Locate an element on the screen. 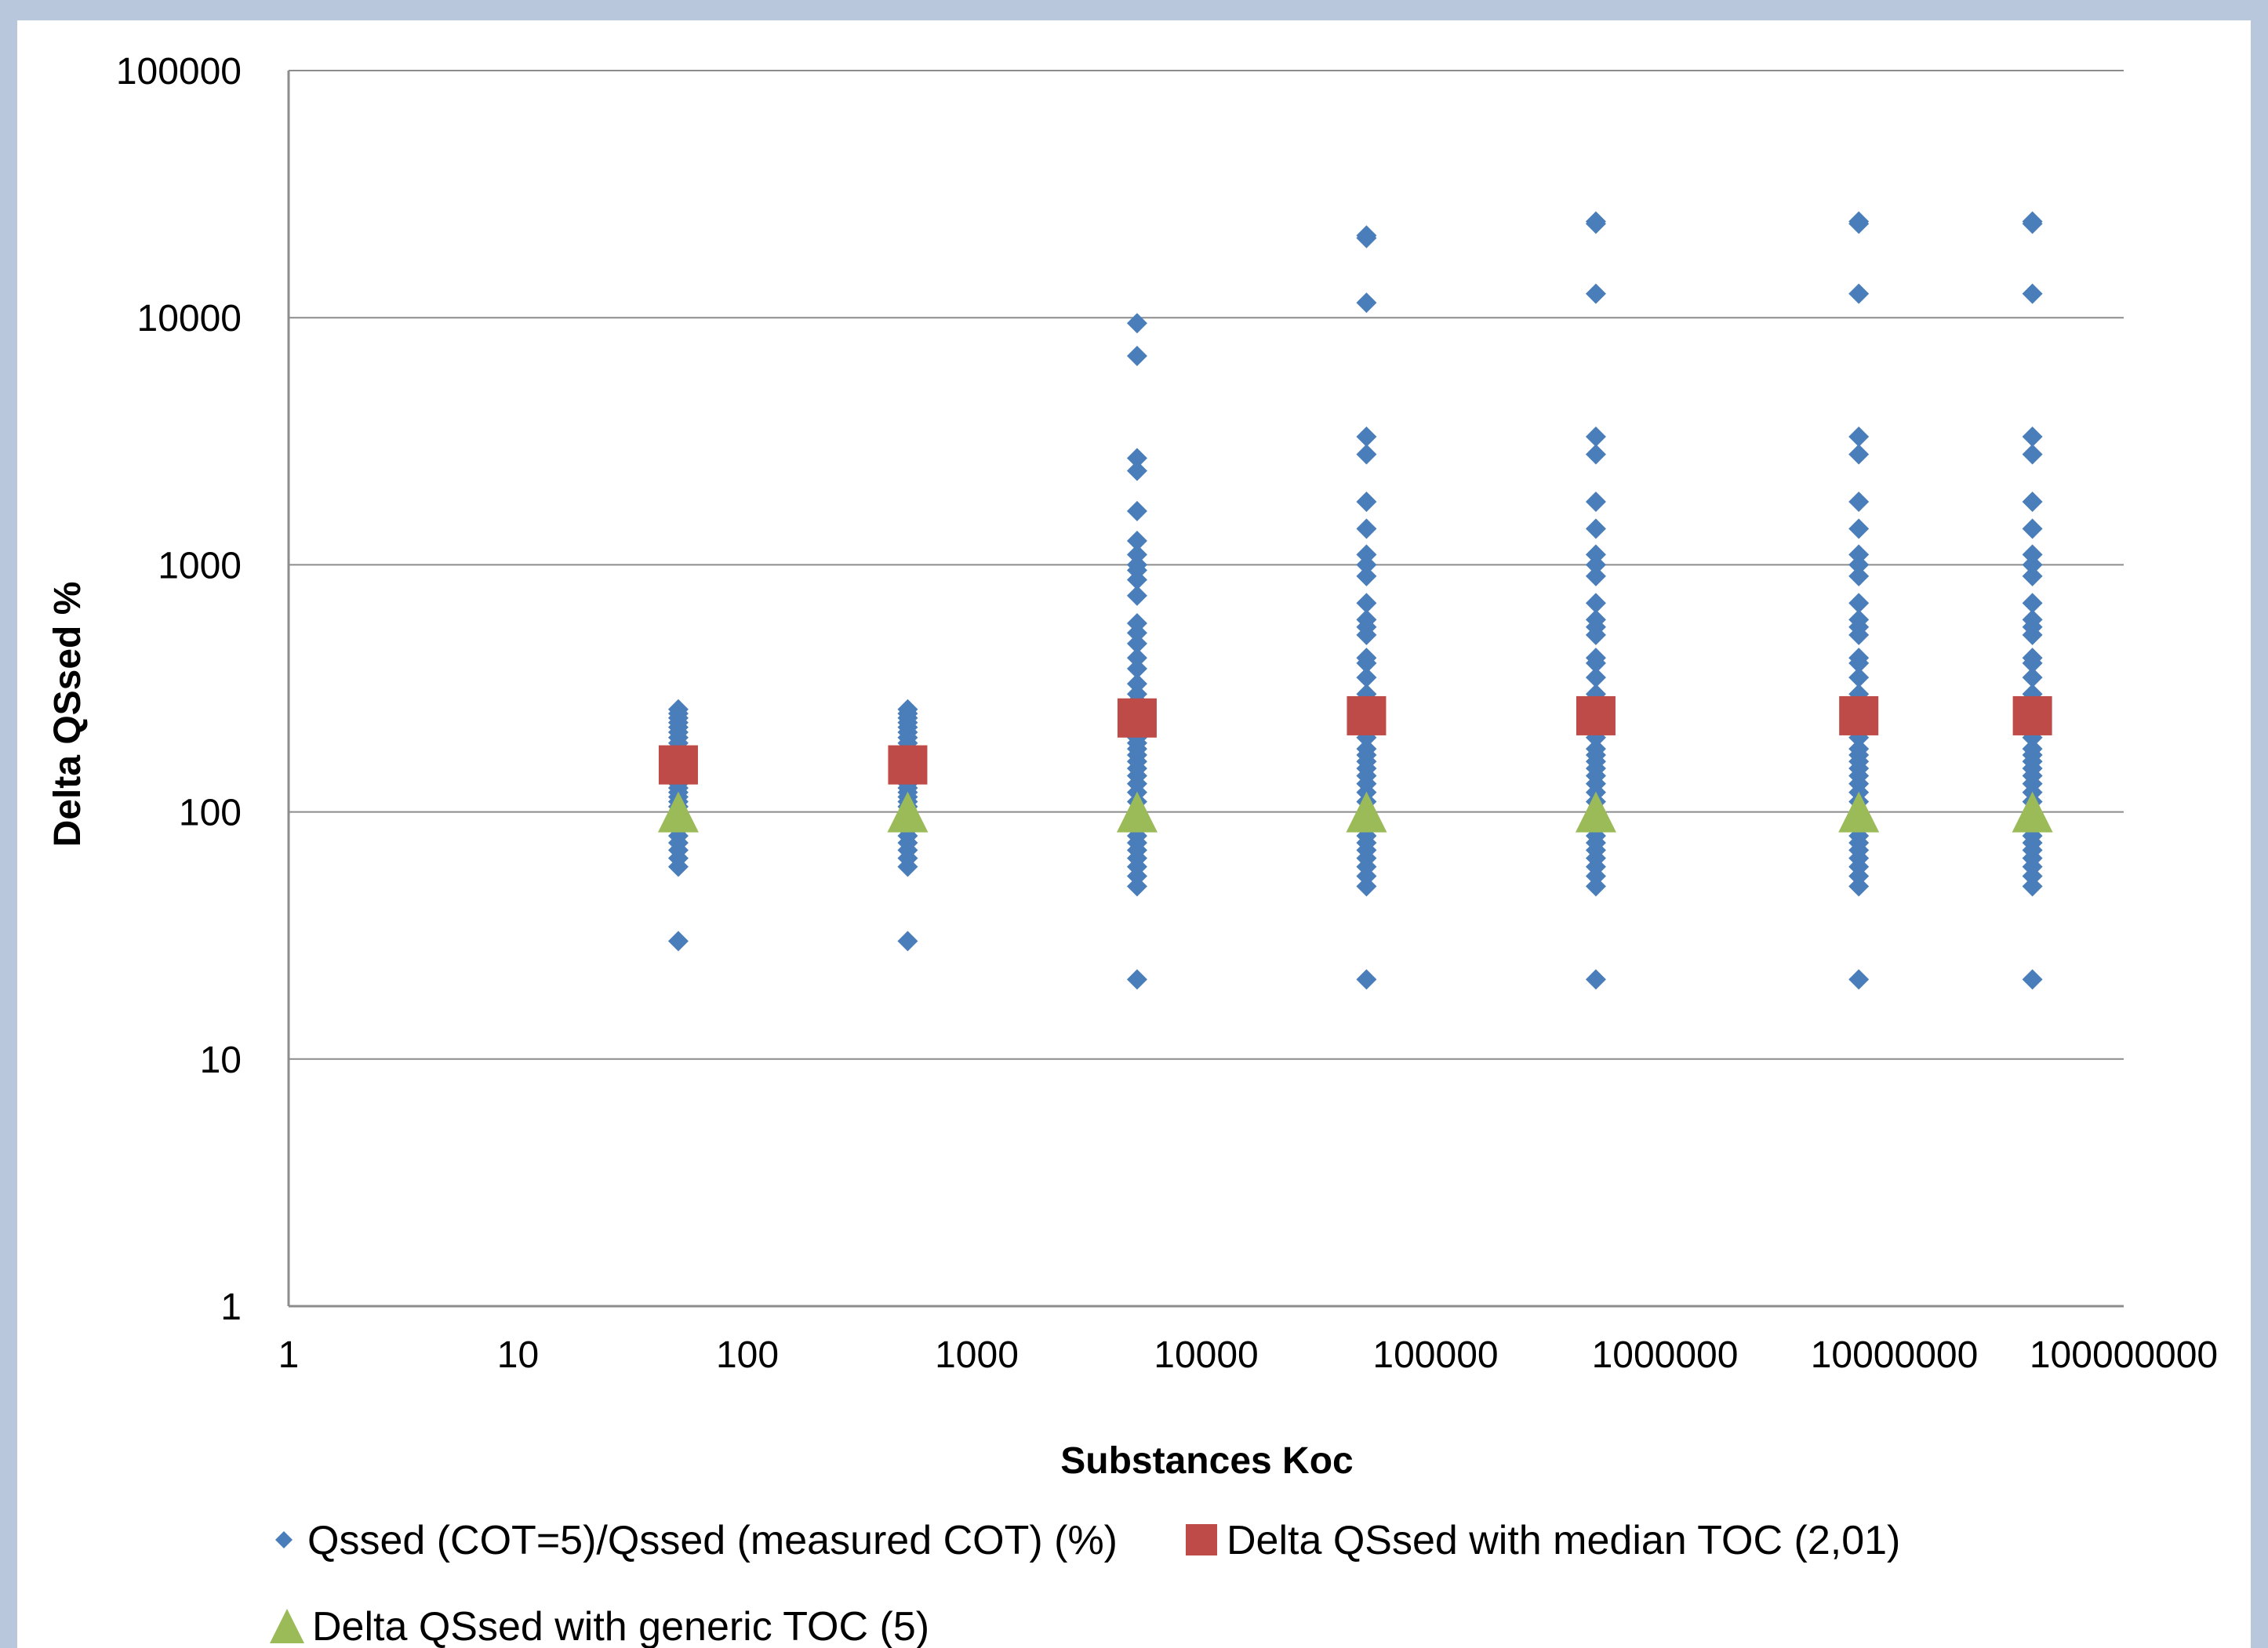  legend-item-qssed-ratio: Qssed (COT=5)/Qssed (measured COT) (%) is located at coordinates (696, 1540).